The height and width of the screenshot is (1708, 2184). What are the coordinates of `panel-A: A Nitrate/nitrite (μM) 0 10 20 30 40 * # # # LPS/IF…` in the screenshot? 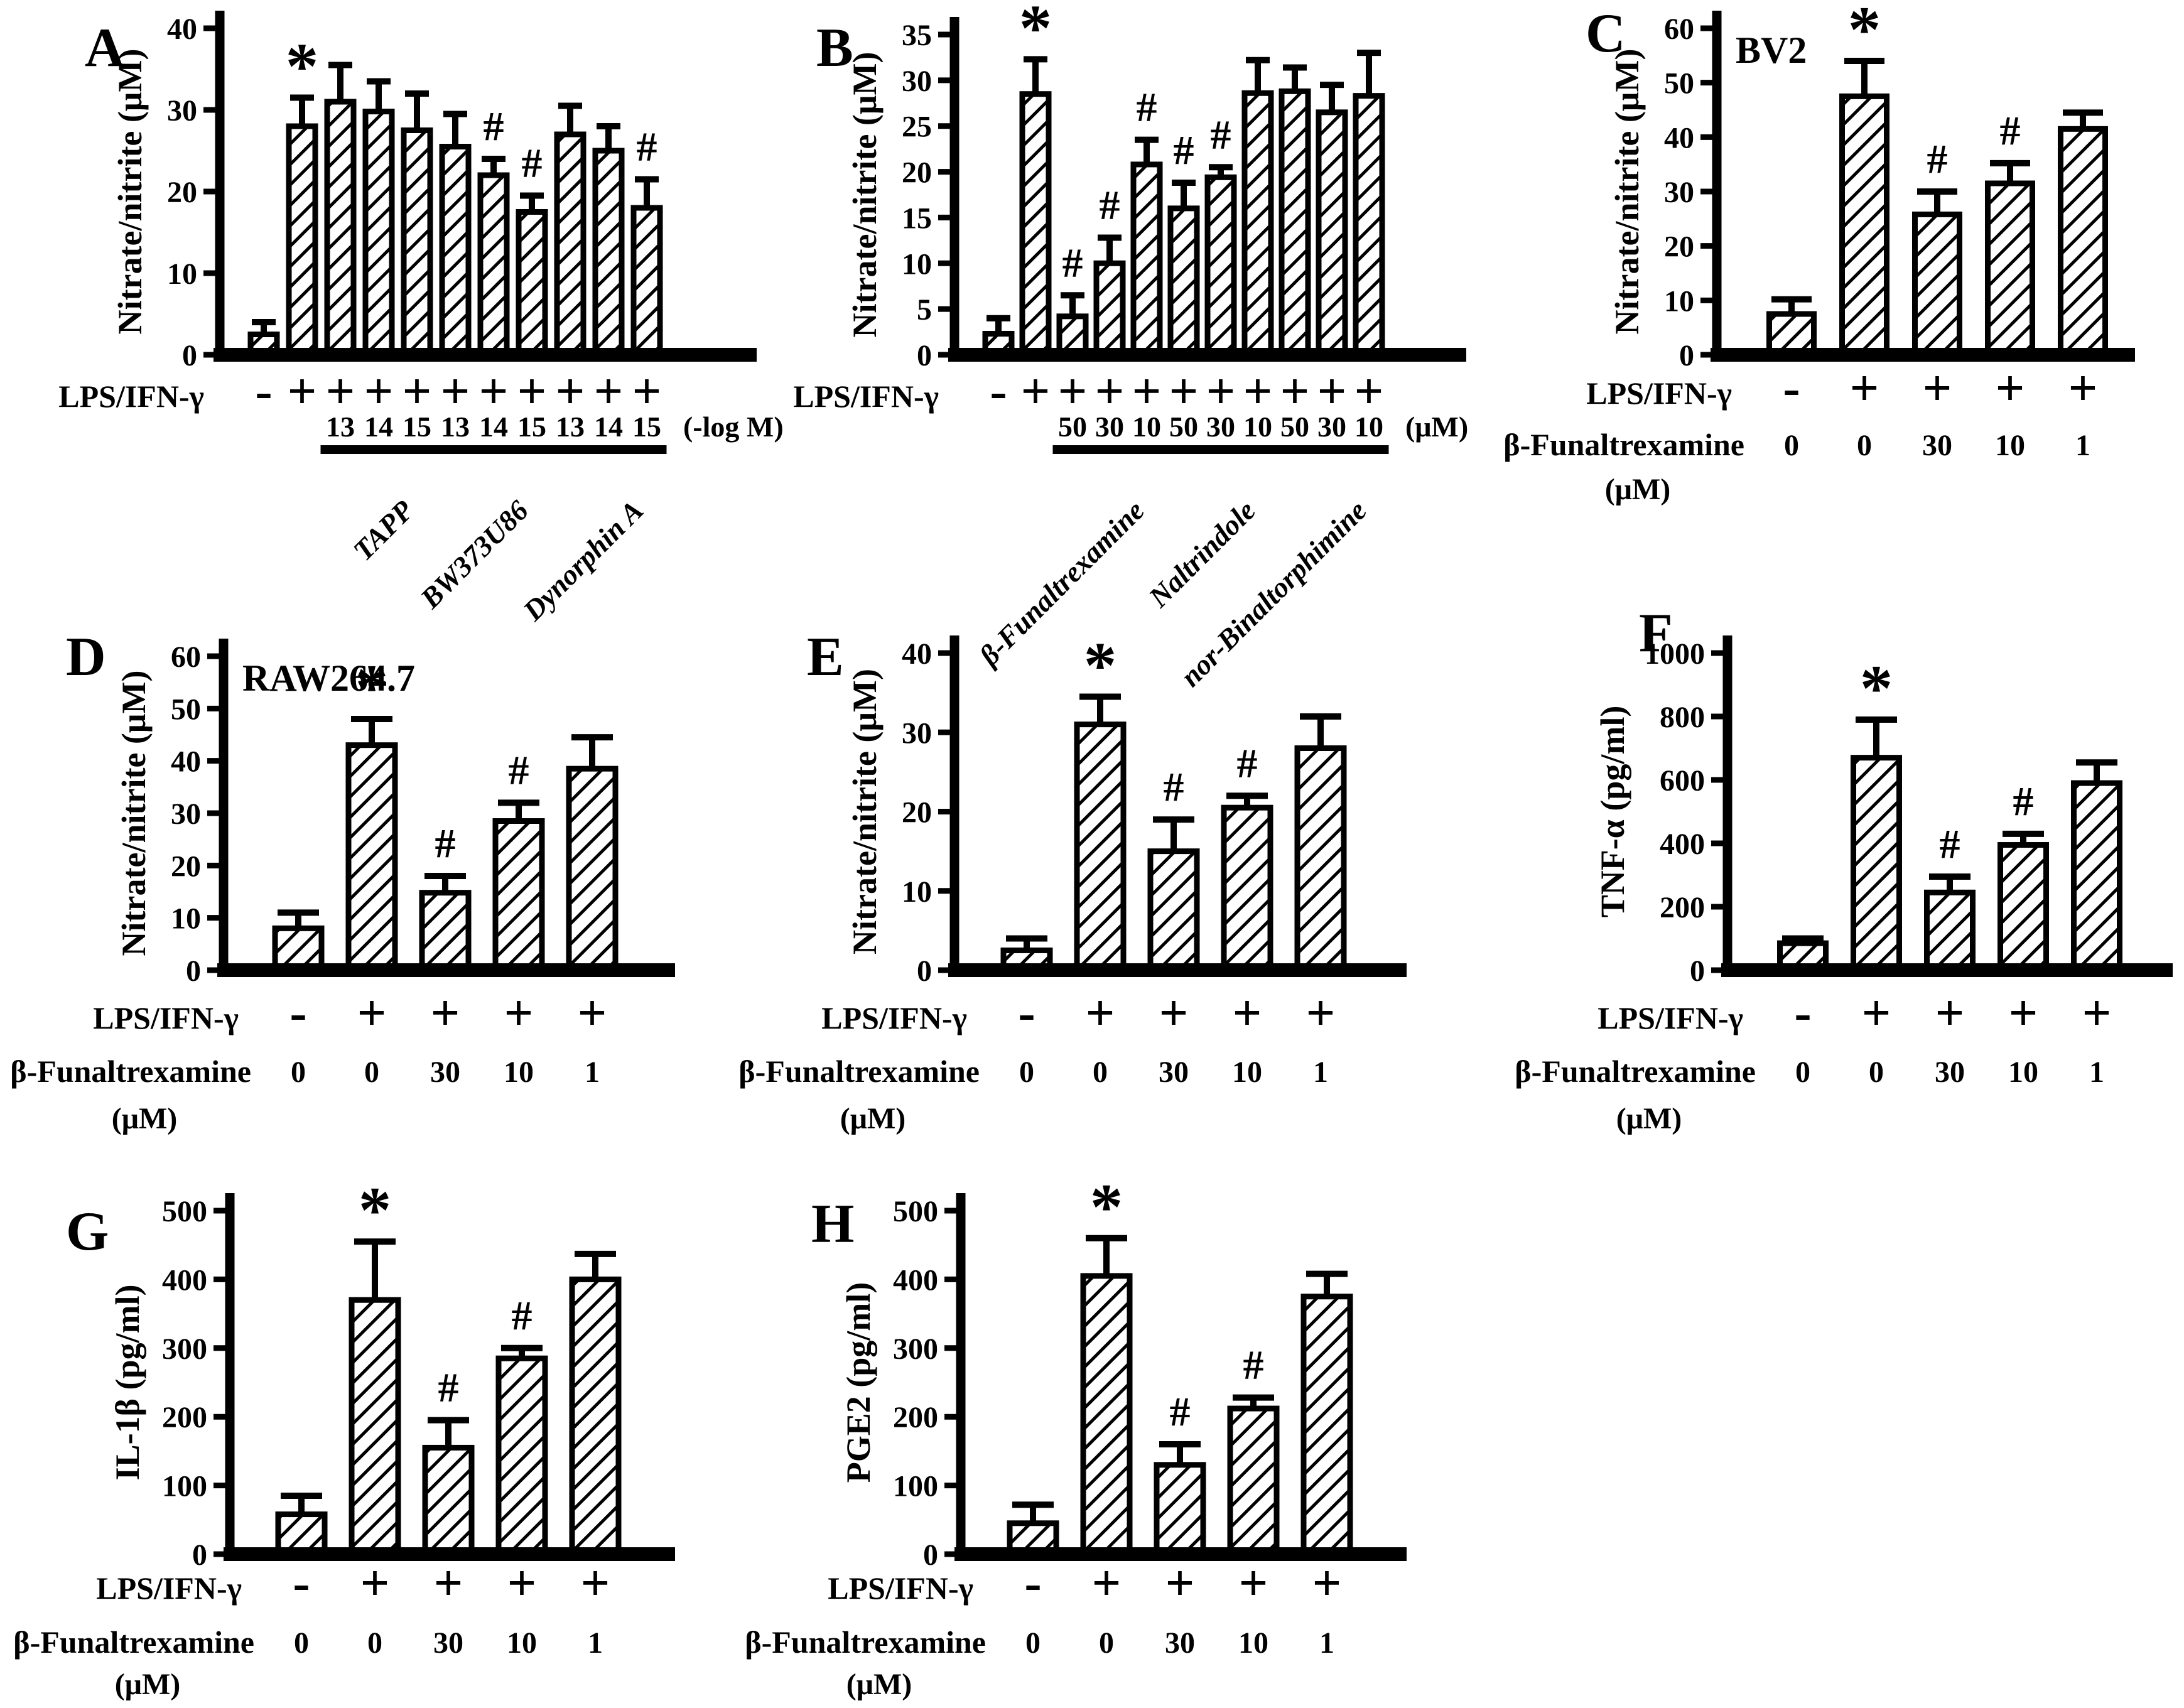 It's located at (411, 317).